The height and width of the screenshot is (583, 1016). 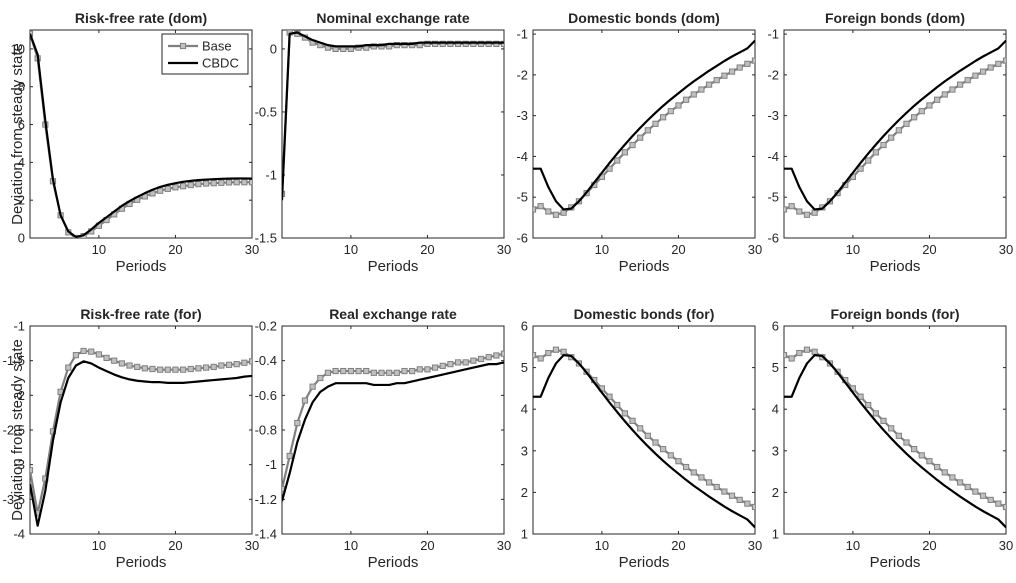 What do you see at coordinates (266, 395) in the screenshot?
I see `y-tick-label: -0.6` at bounding box center [266, 395].